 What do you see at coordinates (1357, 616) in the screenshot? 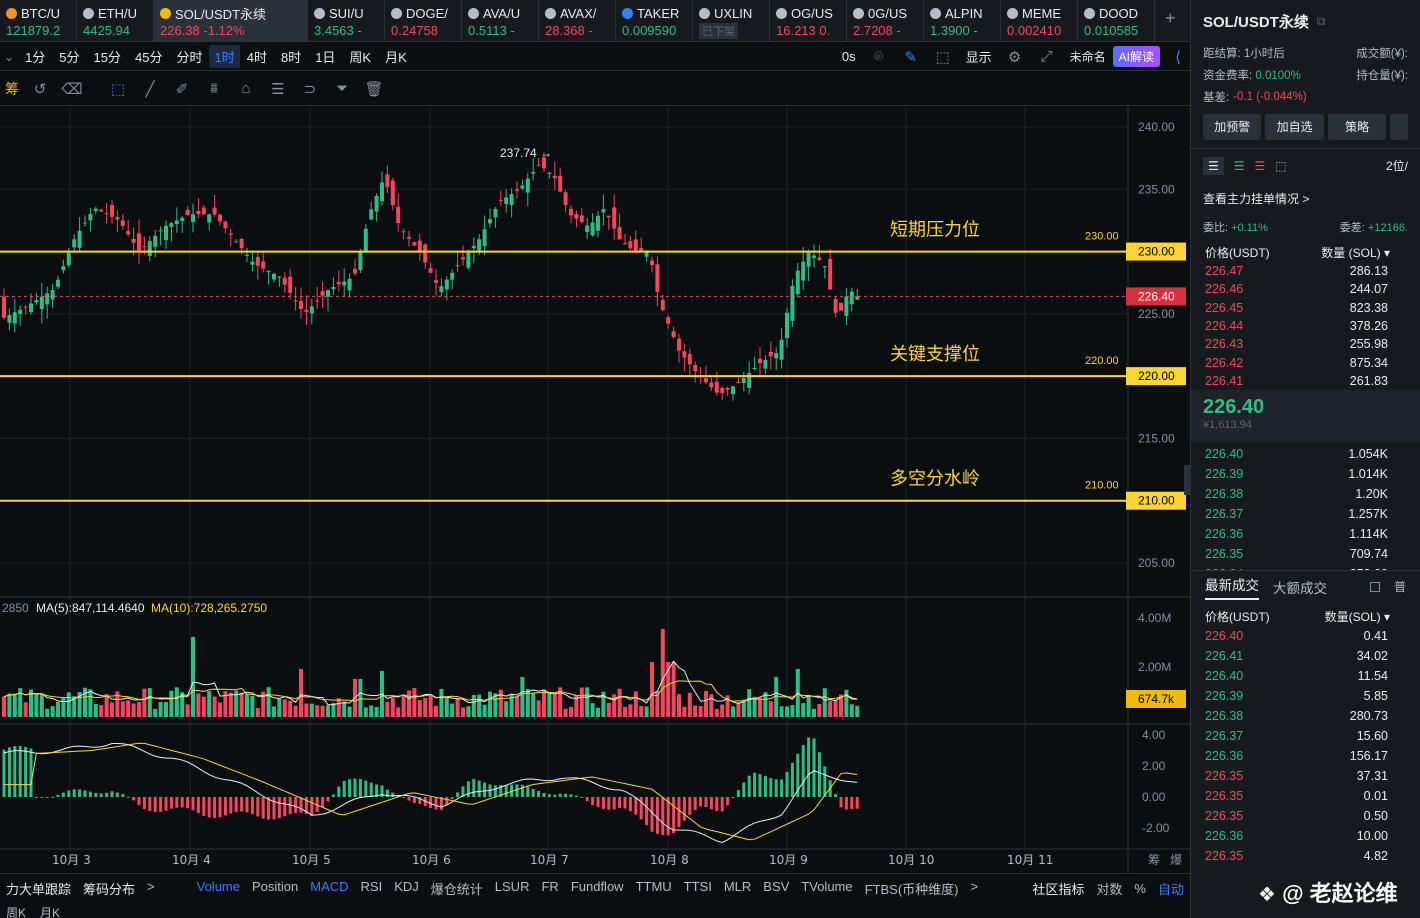
I see `trade-col-qty: 数量(SOL) ▾` at bounding box center [1357, 616].